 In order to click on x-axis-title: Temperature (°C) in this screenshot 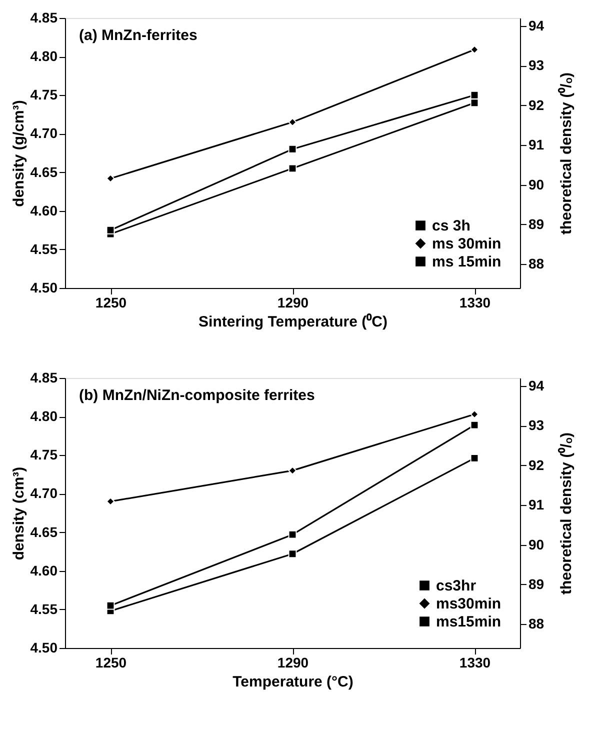, I will do `click(293, 682)`.